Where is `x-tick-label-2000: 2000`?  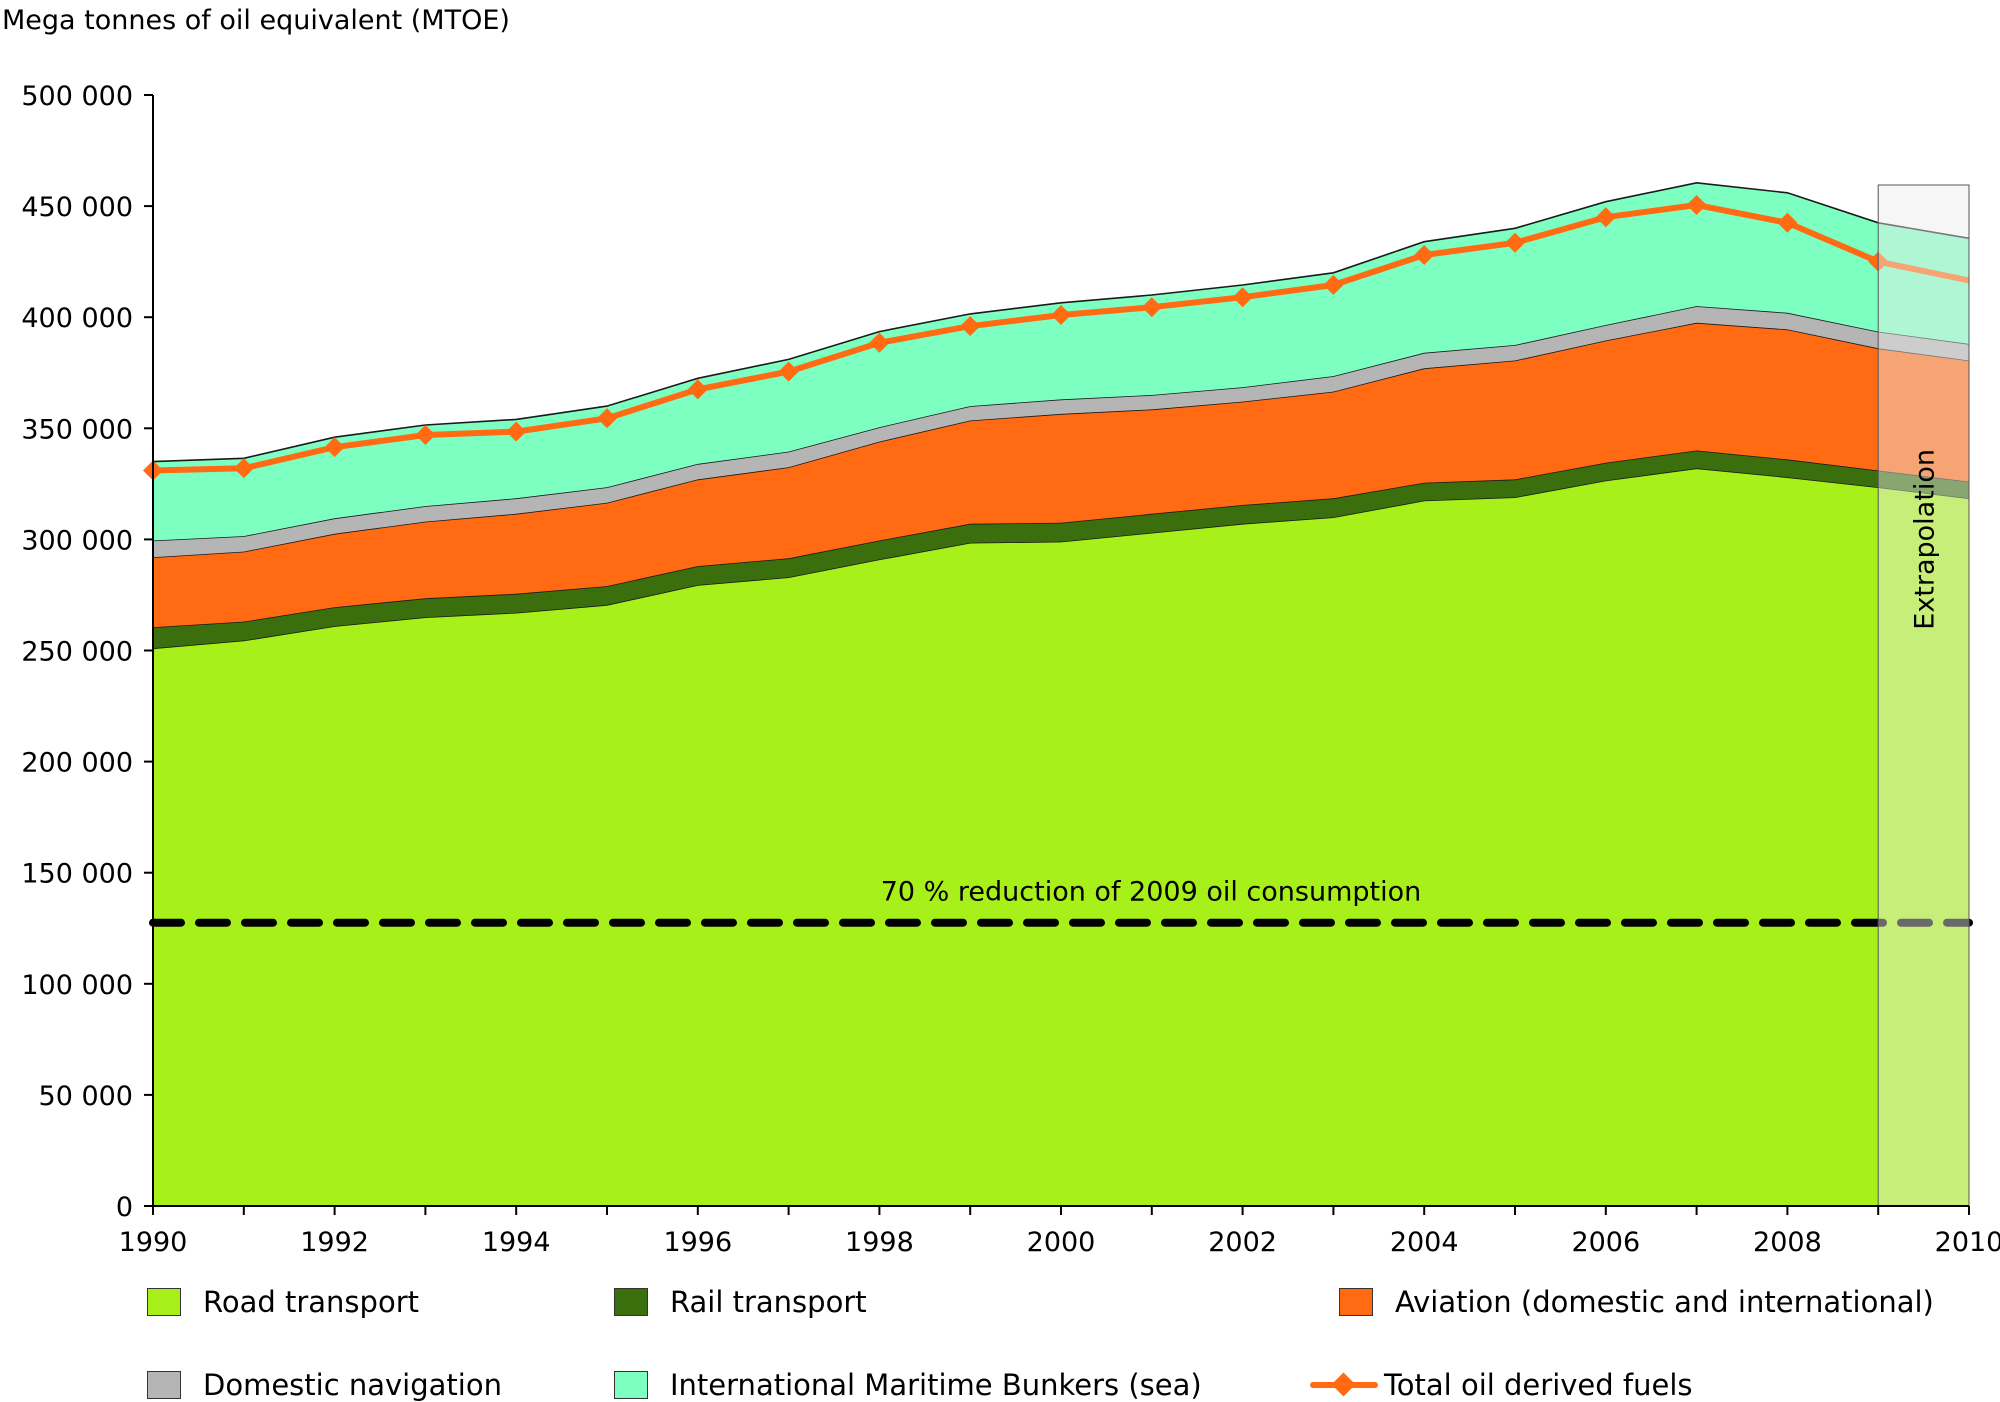
x-tick-label-2000: 2000 is located at coordinates (1061, 1242).